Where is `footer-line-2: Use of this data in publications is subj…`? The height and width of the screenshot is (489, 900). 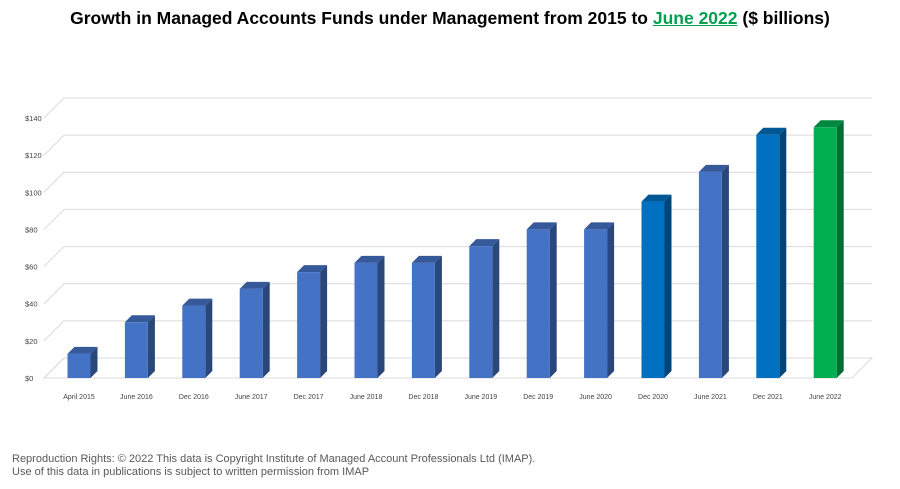
footer-line-2: Use of this data in publications is subj… is located at coordinates (191, 472).